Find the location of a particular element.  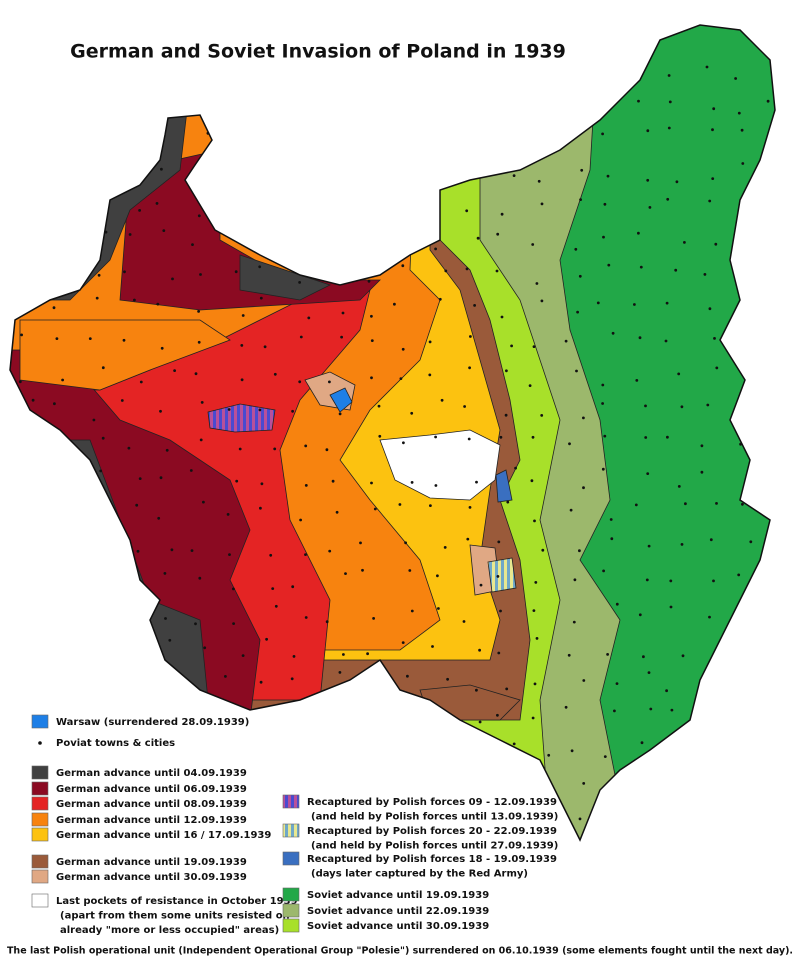

legend-label: German advance until 06.09.1939 is located at coordinates (151, 789).